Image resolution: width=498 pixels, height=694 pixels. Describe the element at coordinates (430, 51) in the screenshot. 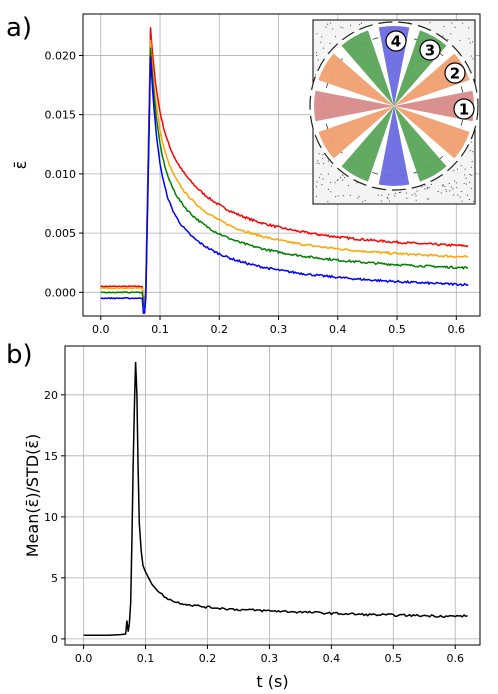

I see `inset-badge-label: 3` at that location.